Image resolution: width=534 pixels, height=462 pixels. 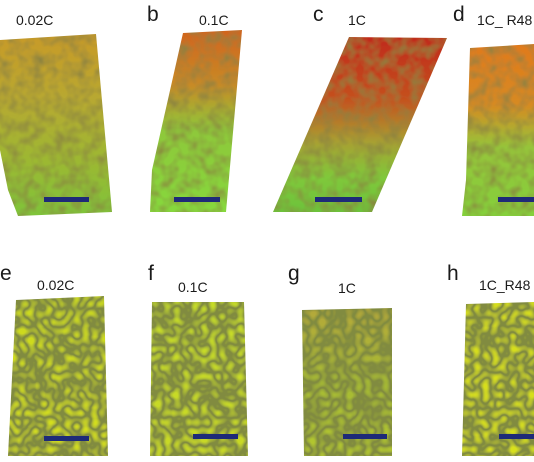 I want to click on scale-bar-b, so click(x=197, y=199).